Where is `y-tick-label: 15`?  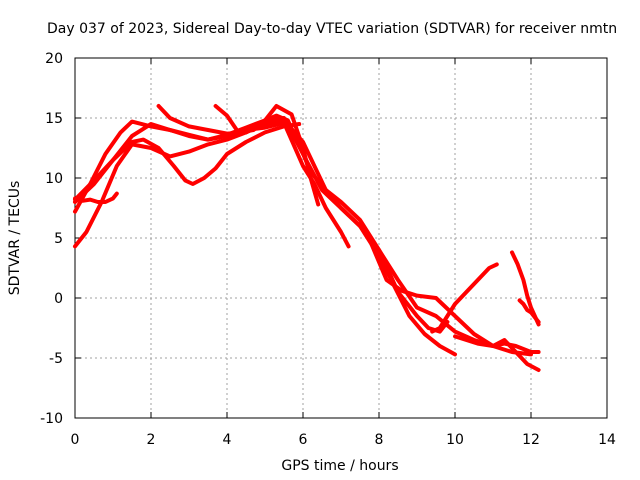
y-tick-label: 15 is located at coordinates (54, 119).